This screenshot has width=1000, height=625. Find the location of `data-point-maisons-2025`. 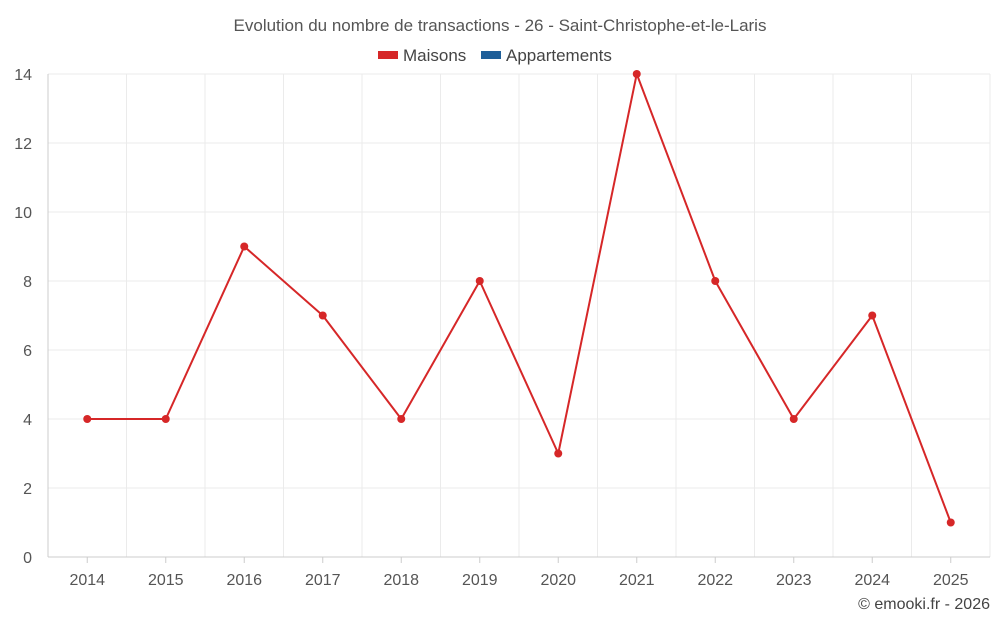

data-point-maisons-2025 is located at coordinates (950, 522).